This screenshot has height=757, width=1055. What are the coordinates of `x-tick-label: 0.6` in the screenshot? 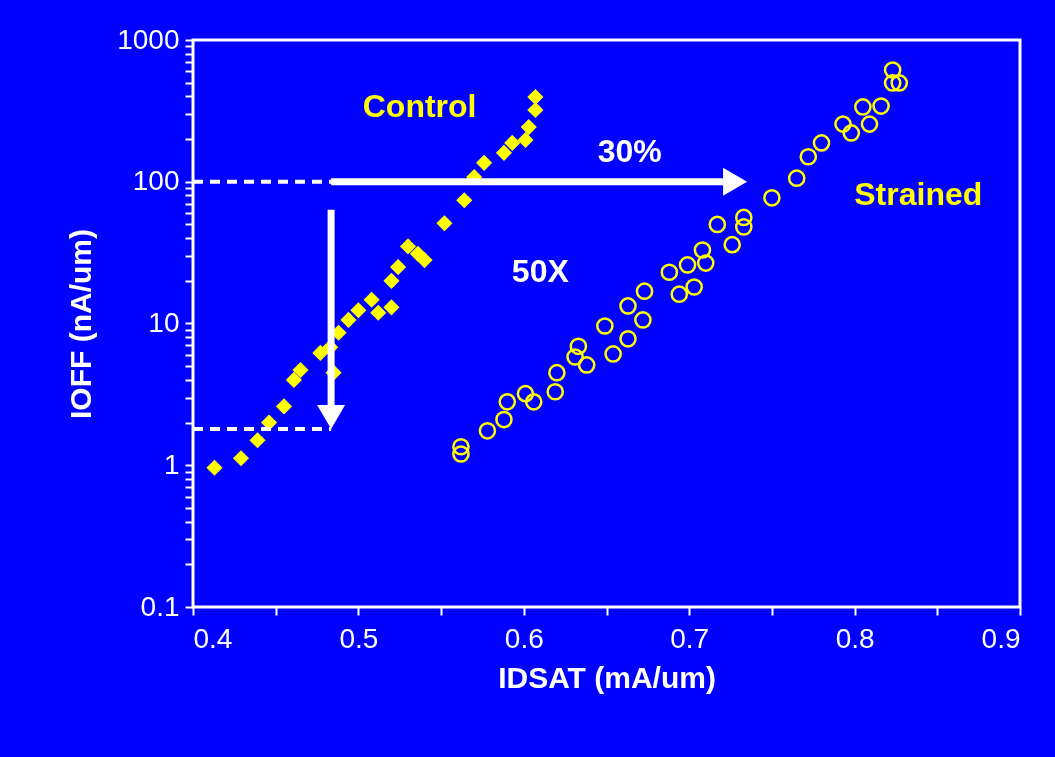 It's located at (524, 638).